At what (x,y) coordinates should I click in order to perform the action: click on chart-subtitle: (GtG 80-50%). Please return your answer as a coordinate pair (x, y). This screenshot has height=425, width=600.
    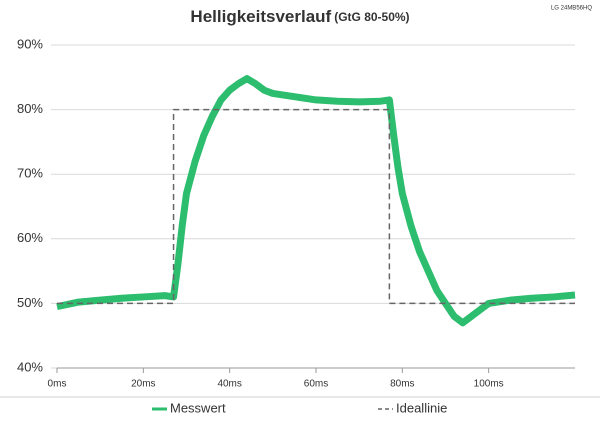
    Looking at the image, I should click on (371, 17).